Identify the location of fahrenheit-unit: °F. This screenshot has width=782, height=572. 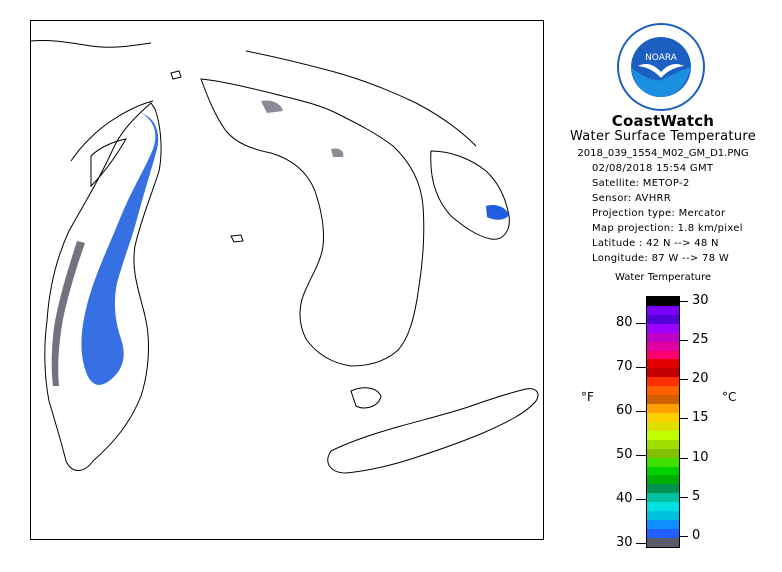
(587, 397).